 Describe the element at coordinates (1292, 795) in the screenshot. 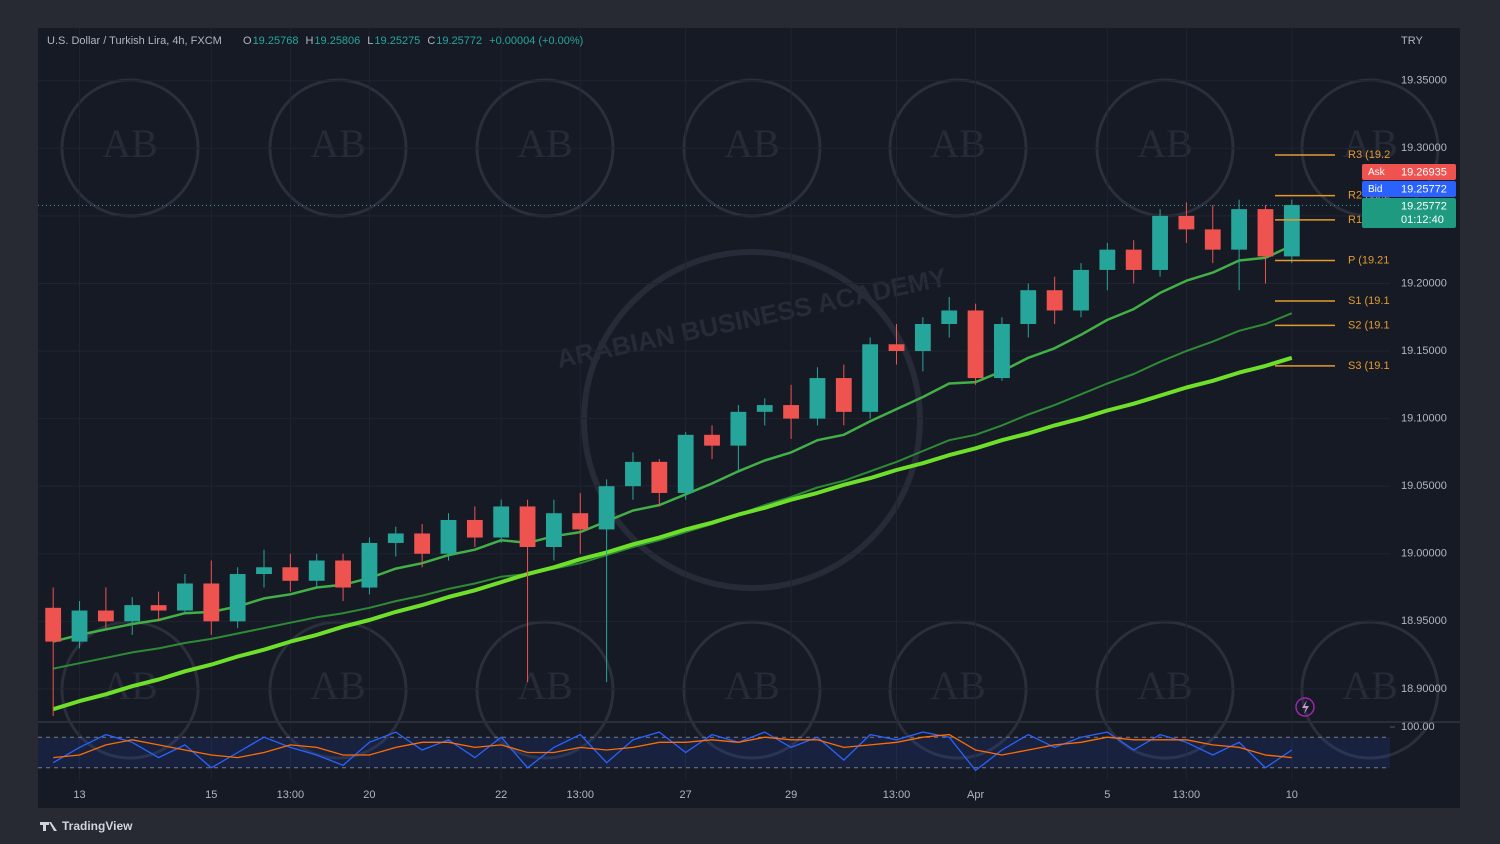

I see `x-tick-label: 10` at that location.